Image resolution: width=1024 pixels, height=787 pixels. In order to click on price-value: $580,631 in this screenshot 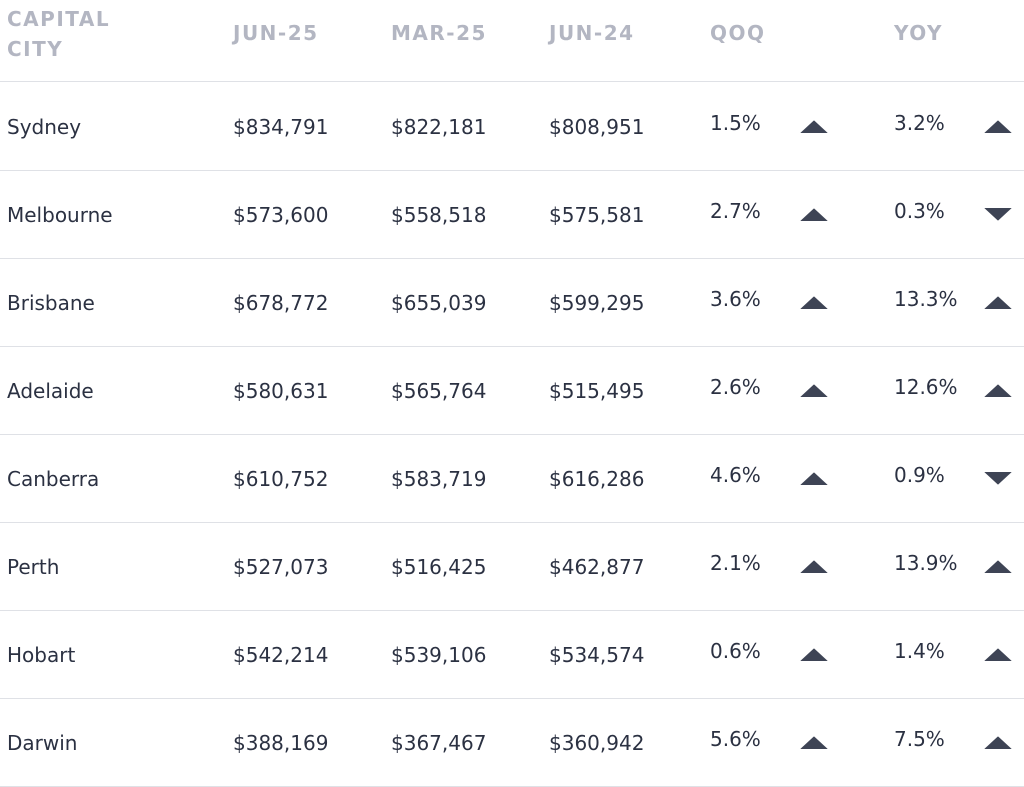, I will do `click(281, 391)`.